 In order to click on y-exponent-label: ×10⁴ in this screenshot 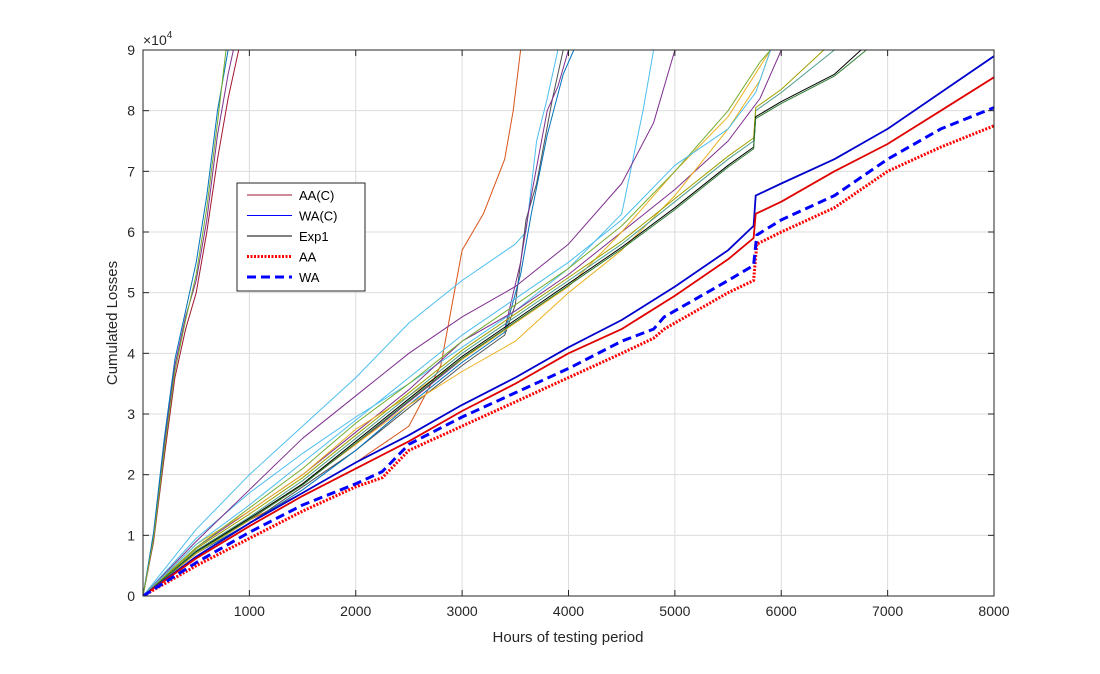, I will do `click(158, 39)`.